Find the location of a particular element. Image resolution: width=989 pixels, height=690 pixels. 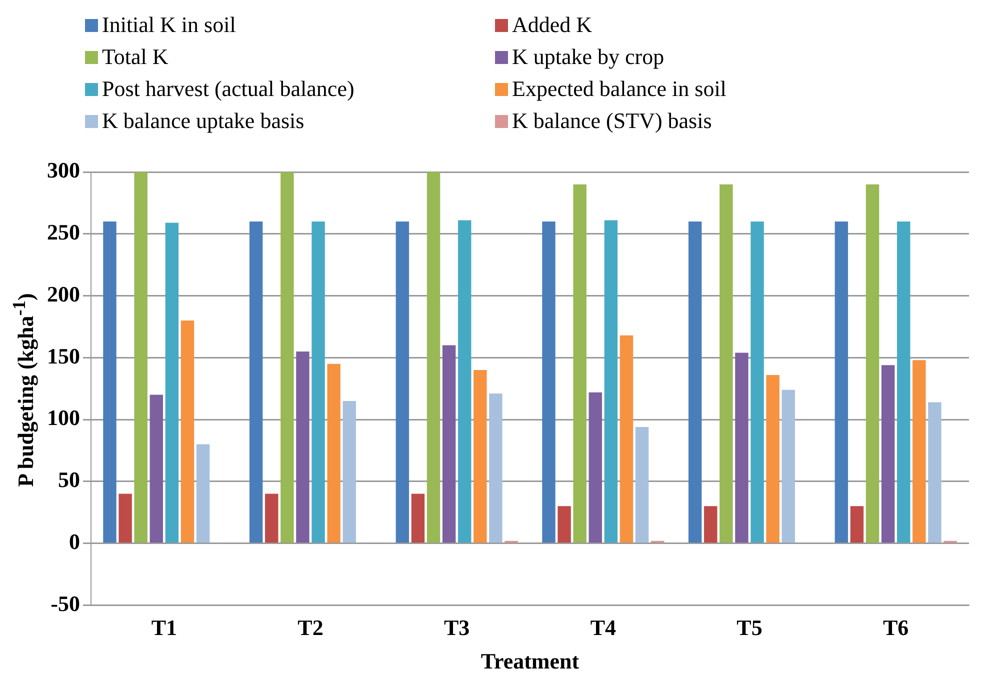

legend-label: Initial K in soil is located at coordinates (169, 25).